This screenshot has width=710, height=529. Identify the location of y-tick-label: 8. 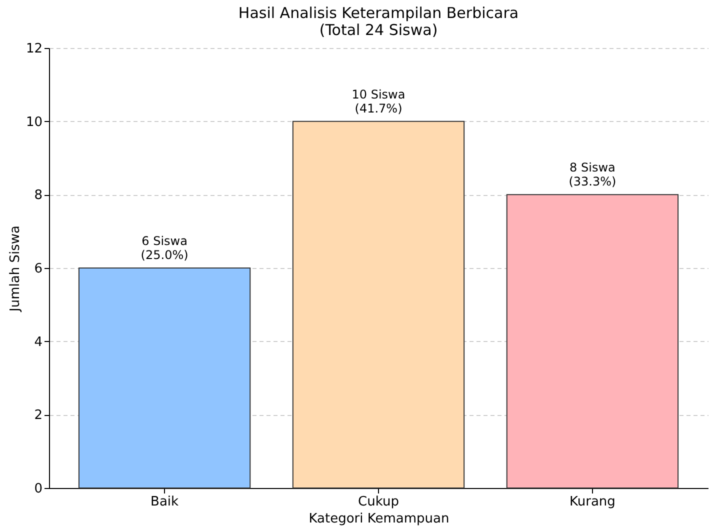
(38, 196).